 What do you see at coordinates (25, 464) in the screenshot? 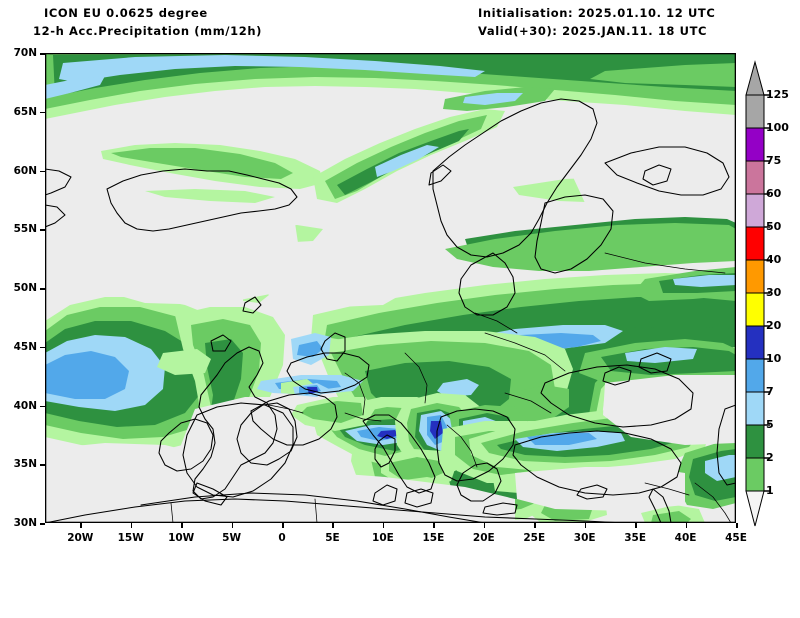
I see `latitude-tick-35N: 35N` at bounding box center [25, 464].